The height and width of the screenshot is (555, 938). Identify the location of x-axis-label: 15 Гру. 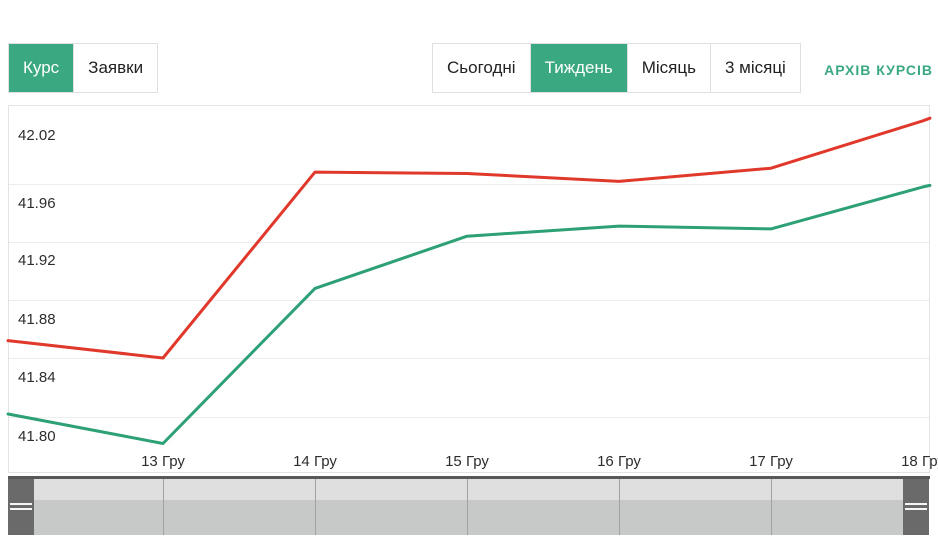
(467, 461).